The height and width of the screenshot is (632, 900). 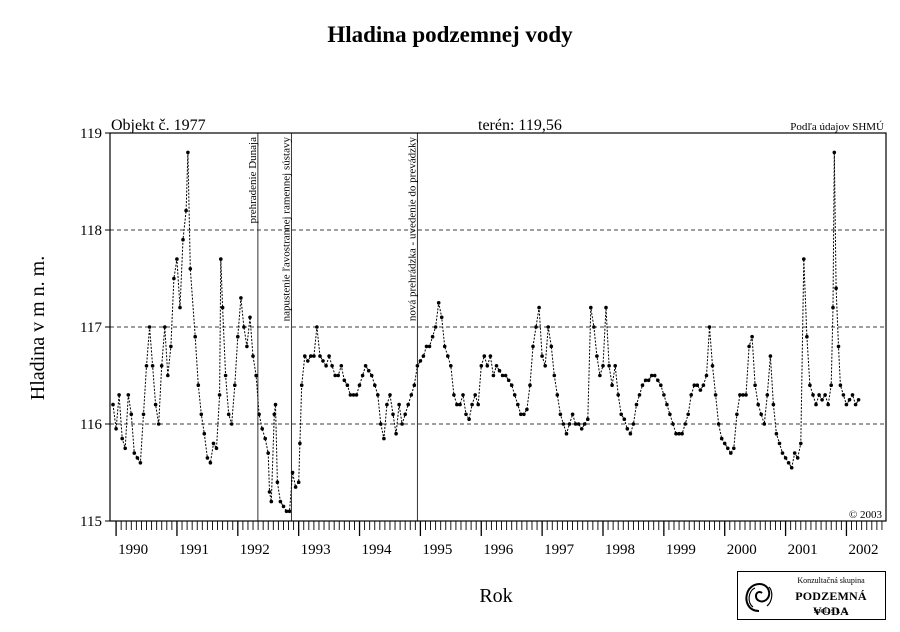 What do you see at coordinates (831, 610) in the screenshot?
I see `logo-line-3: spol. s r. o.` at bounding box center [831, 610].